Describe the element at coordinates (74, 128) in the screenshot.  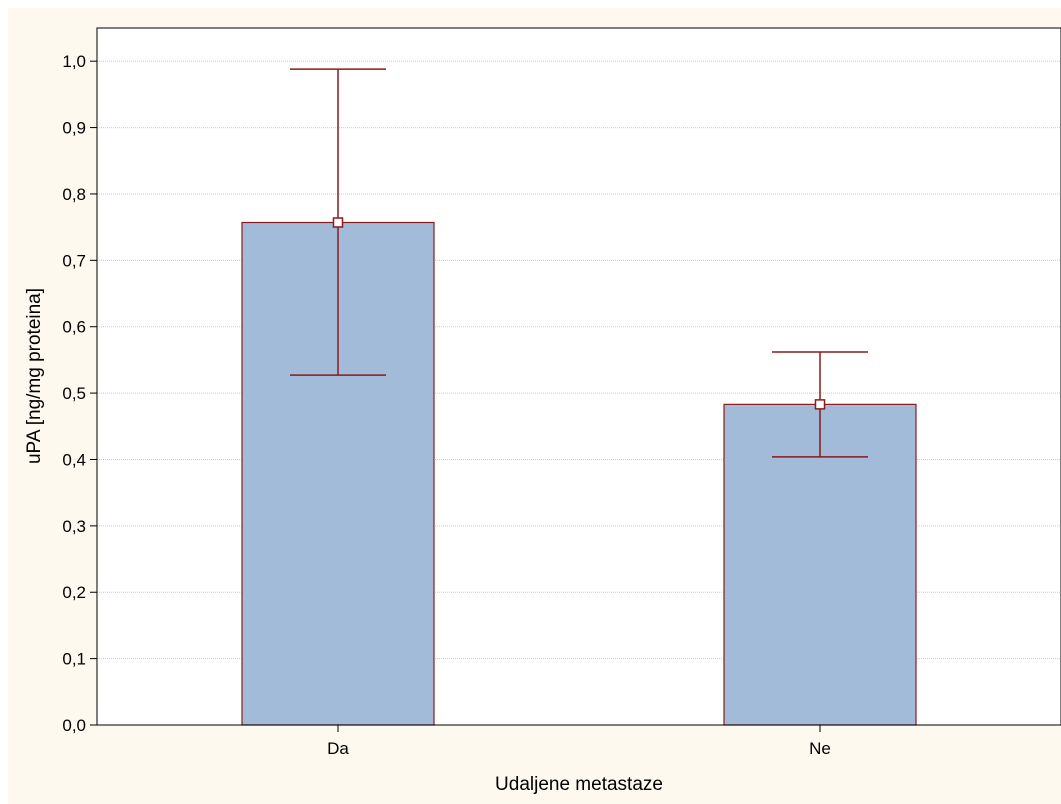
I see `y-tick-label: 0,9` at that location.